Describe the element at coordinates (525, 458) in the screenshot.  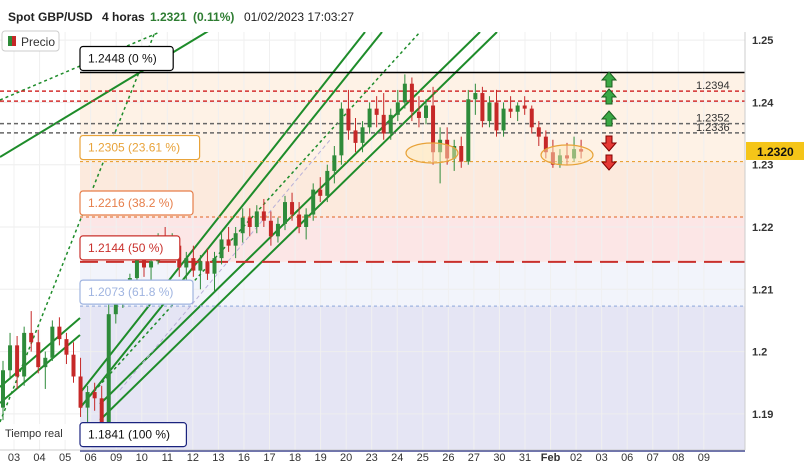
I see `x-tick-label: 31` at that location.